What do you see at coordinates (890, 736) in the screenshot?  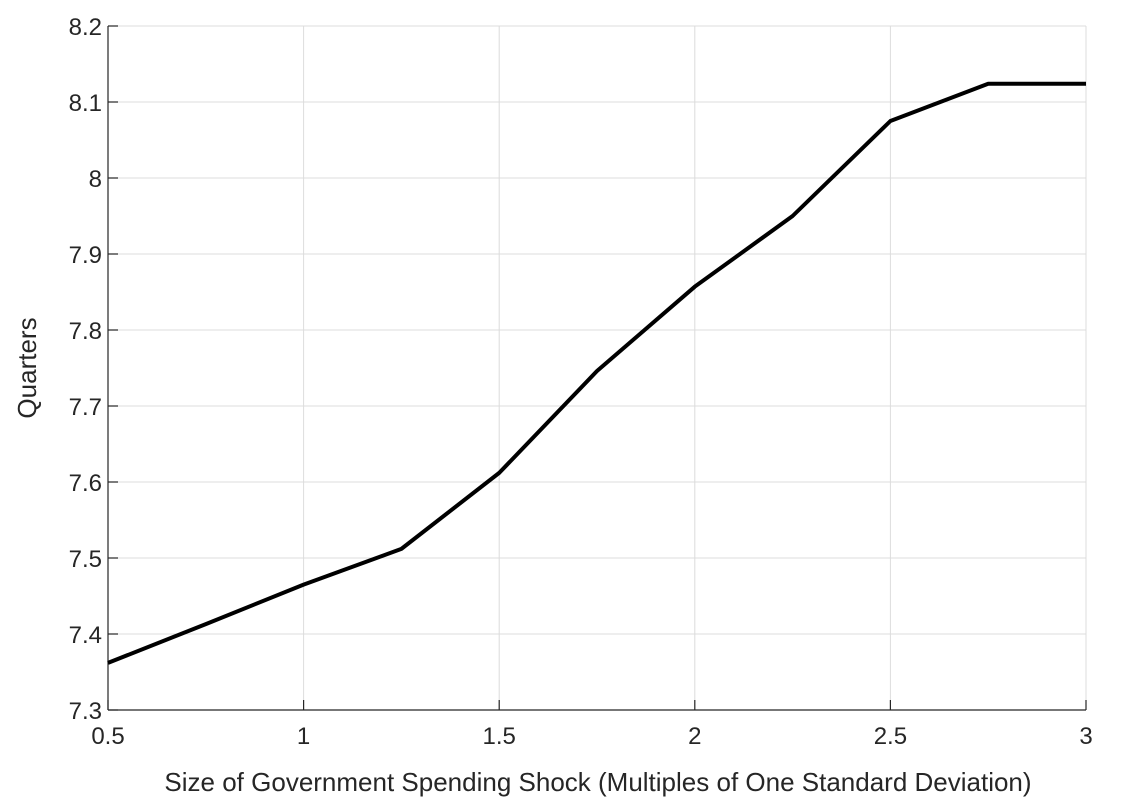 I see `x-tick-label: 2.5` at bounding box center [890, 736].